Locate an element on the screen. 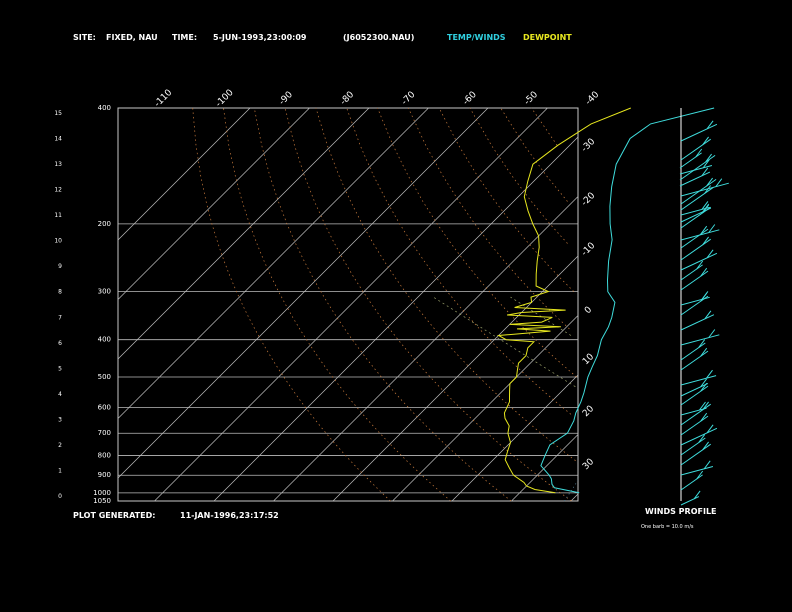  plot-generated-value: 11-JAN-1996,23:17:52 is located at coordinates (229, 515).